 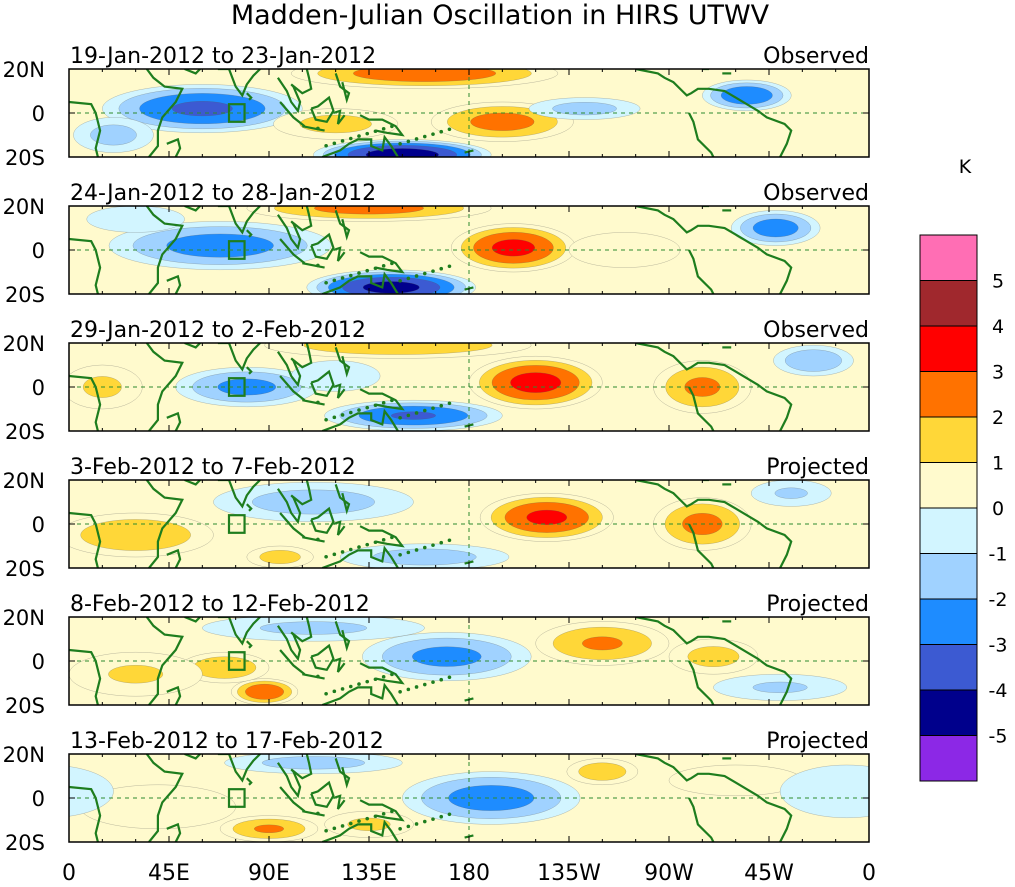 I want to click on colorbar-units: K, so click(x=965, y=167).